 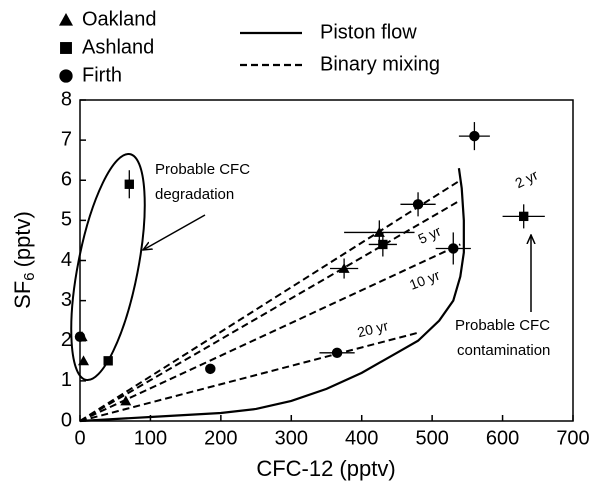 I want to click on y-label-sub: 6, so click(x=29, y=276).